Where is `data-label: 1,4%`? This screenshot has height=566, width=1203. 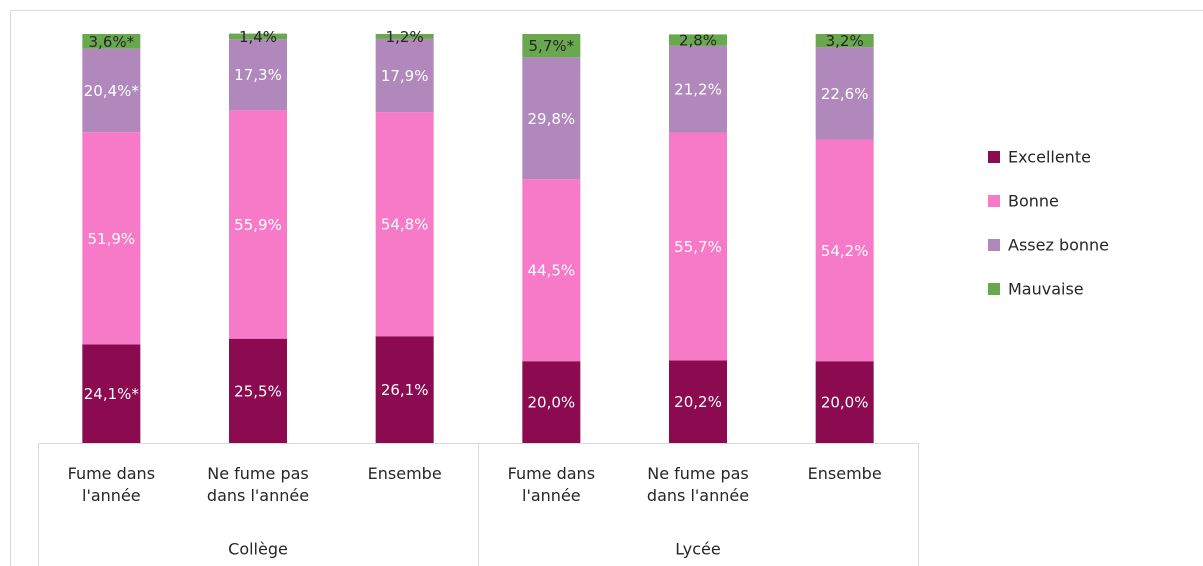 data-label: 1,4% is located at coordinates (258, 37).